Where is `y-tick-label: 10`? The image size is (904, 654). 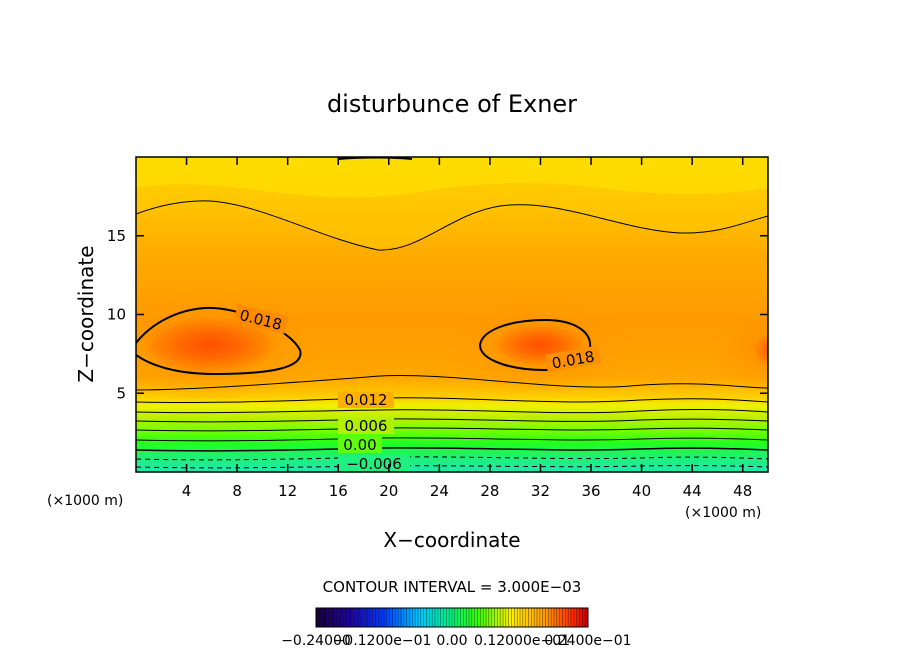
y-tick-label: 10 is located at coordinates (116, 315).